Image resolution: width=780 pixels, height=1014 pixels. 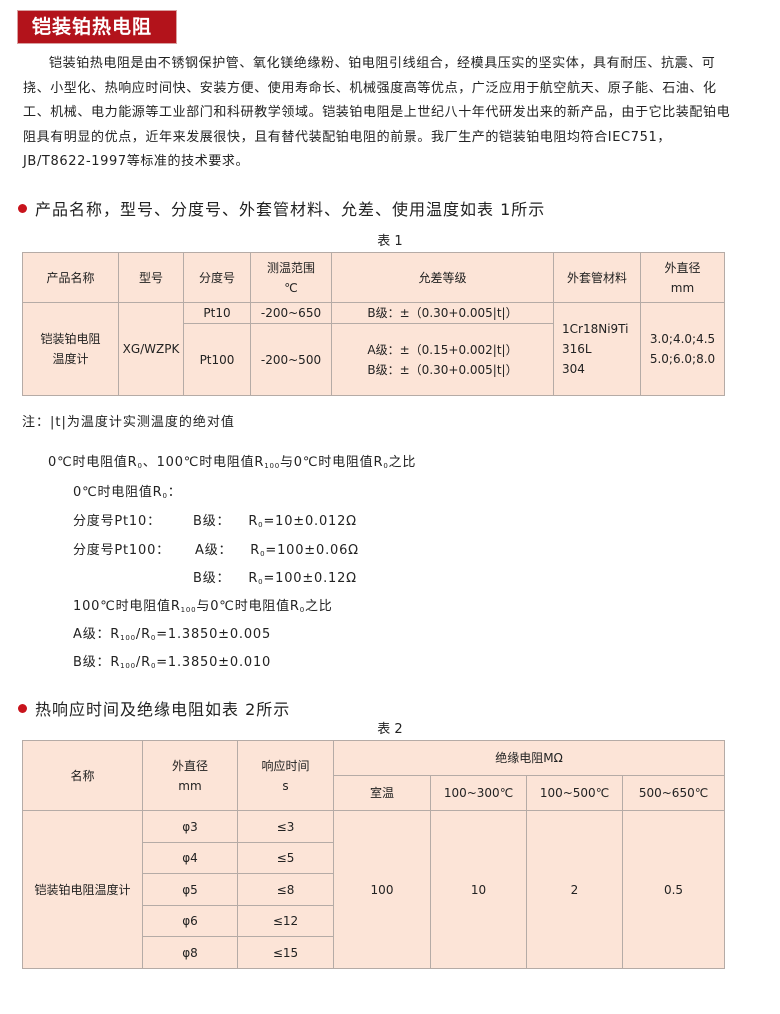 What do you see at coordinates (291, 287) in the screenshot?
I see `header-unit: ℃` at bounding box center [291, 287].